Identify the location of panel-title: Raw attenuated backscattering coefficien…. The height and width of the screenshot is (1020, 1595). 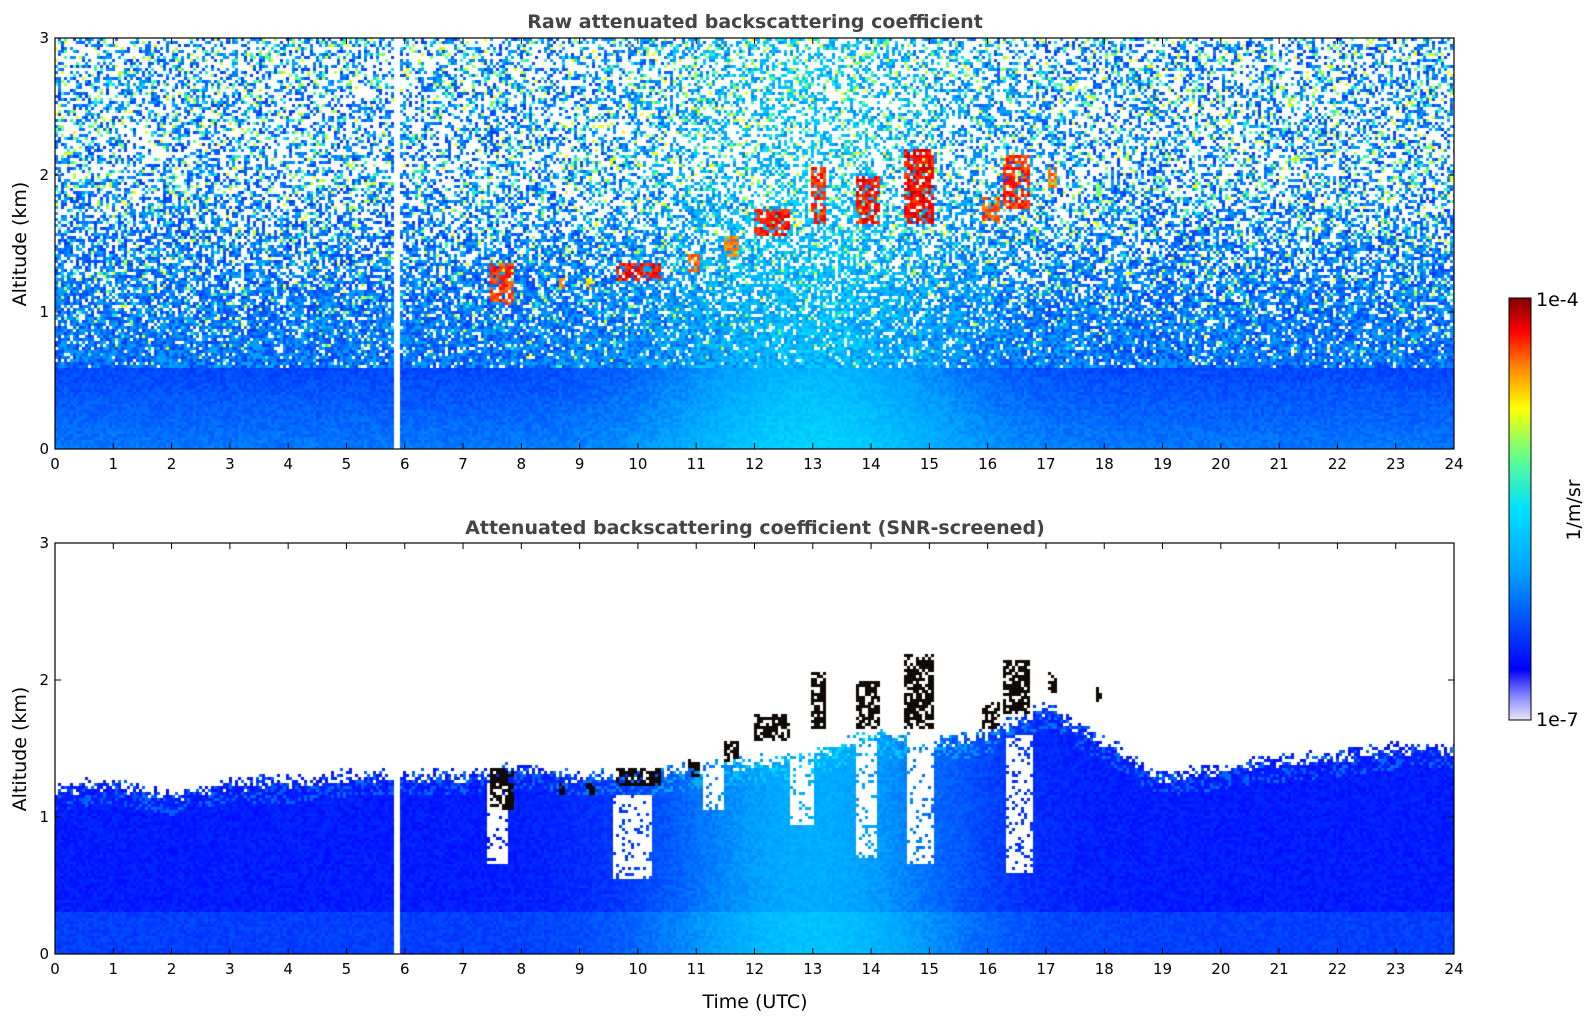
(755, 22).